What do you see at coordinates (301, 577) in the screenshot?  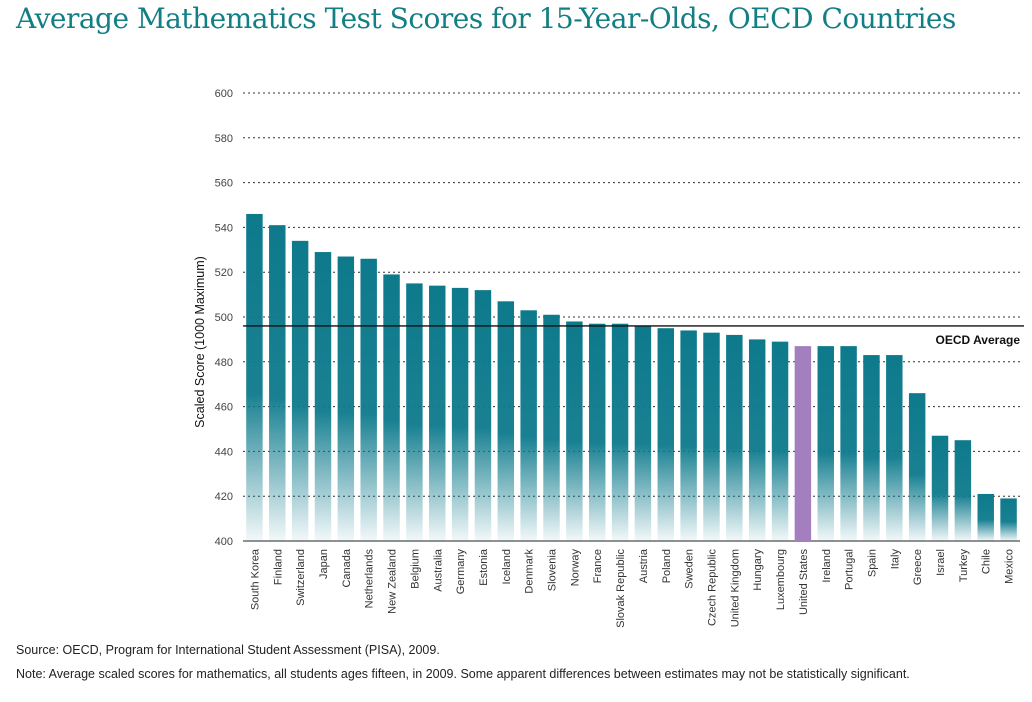 I see `x-tick-label: Switzerland` at bounding box center [301, 577].